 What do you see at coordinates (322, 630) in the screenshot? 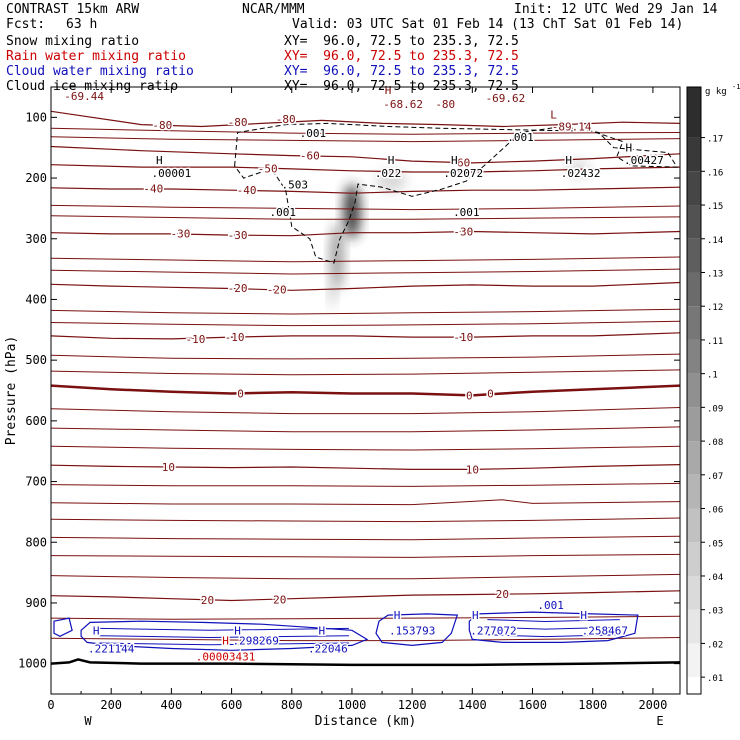
I see `extremum-marker-9: H` at bounding box center [322, 630].